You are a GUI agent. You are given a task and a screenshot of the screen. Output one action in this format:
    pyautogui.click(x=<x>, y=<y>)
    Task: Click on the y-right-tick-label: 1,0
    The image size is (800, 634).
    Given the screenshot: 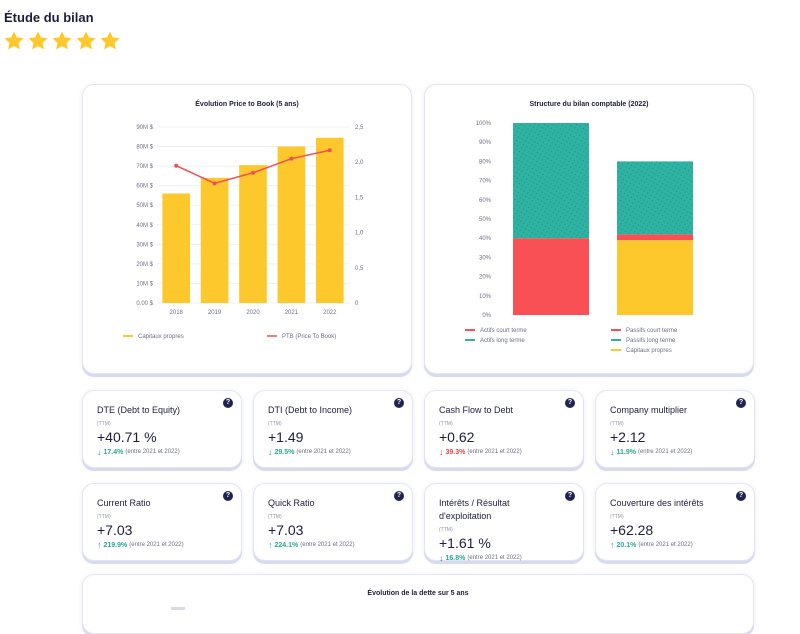 What is the action you would take?
    pyautogui.click(x=359, y=234)
    